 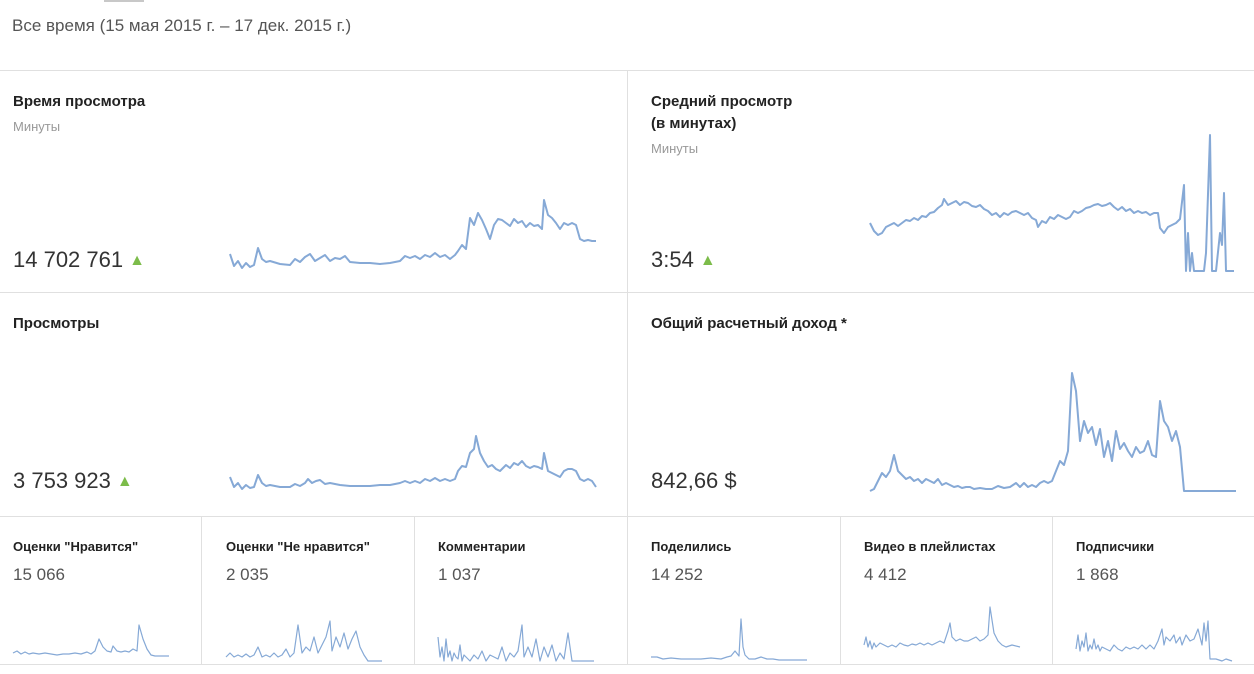 What do you see at coordinates (946, 590) in the screenshot?
I see `playlist-card: Видео в плейлистах 4 412` at bounding box center [946, 590].